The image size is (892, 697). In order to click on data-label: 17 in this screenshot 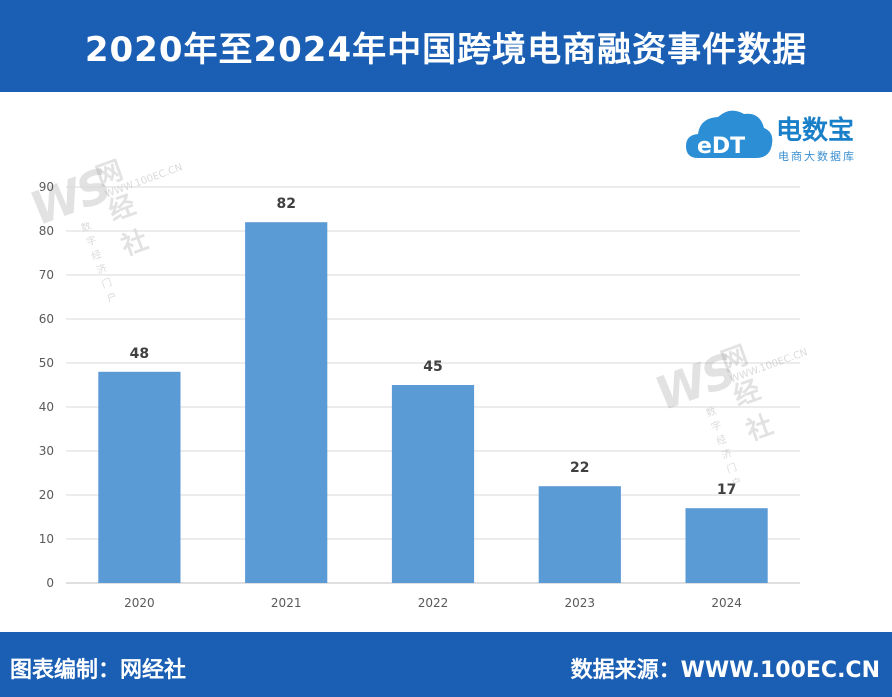, I will do `click(726, 490)`.